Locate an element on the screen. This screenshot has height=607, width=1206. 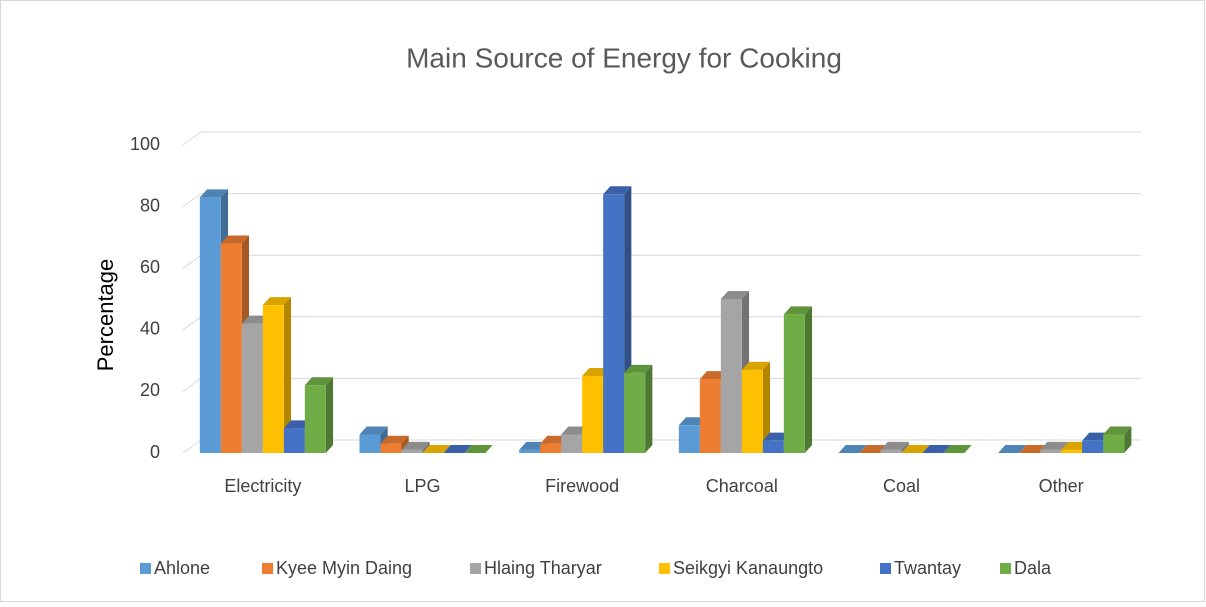
legend-label: Dala is located at coordinates (1033, 568).